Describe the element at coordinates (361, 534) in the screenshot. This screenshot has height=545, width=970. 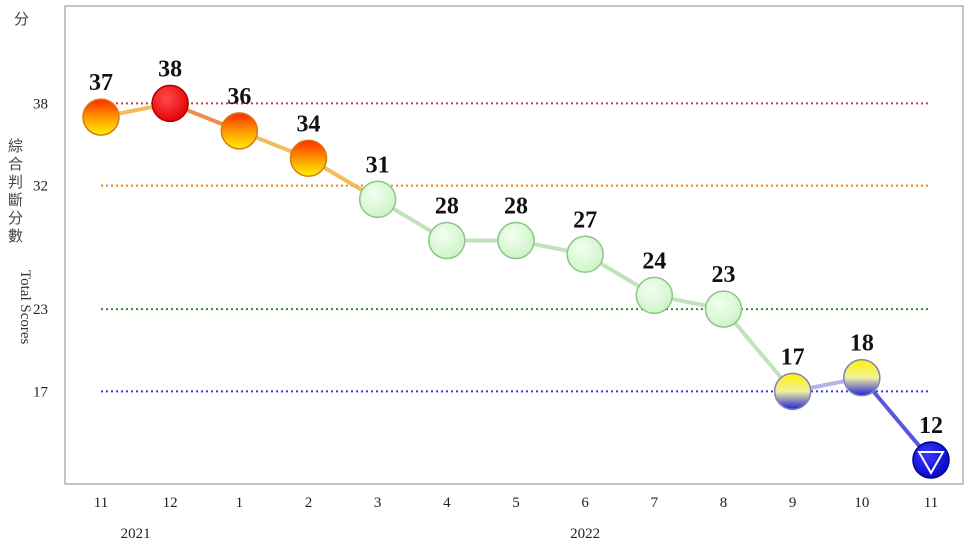
I see `year-labels: 2021 2022` at that location.